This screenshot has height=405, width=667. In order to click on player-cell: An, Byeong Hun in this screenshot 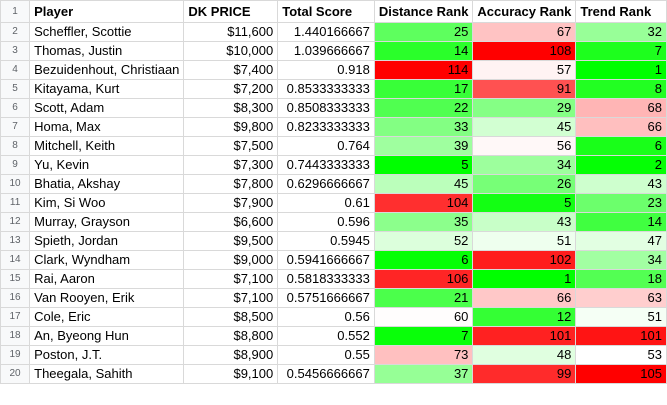, I will do `click(107, 336)`.